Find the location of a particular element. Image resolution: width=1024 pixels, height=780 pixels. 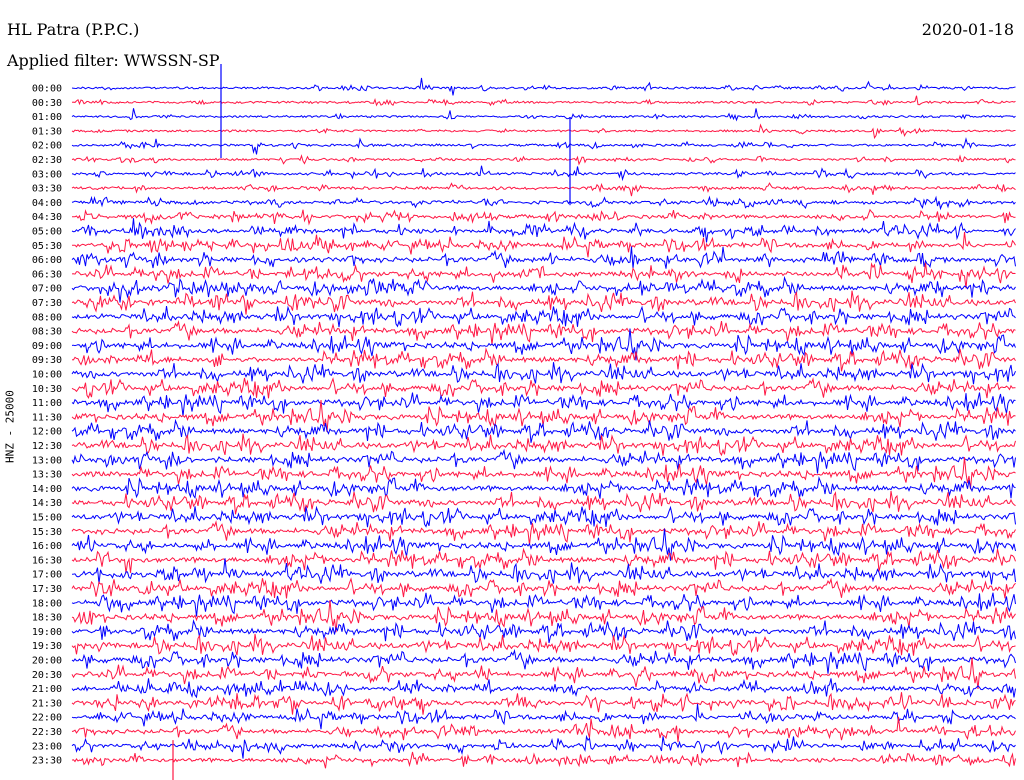

time-tick-label: 07:30 is located at coordinates (47, 303).